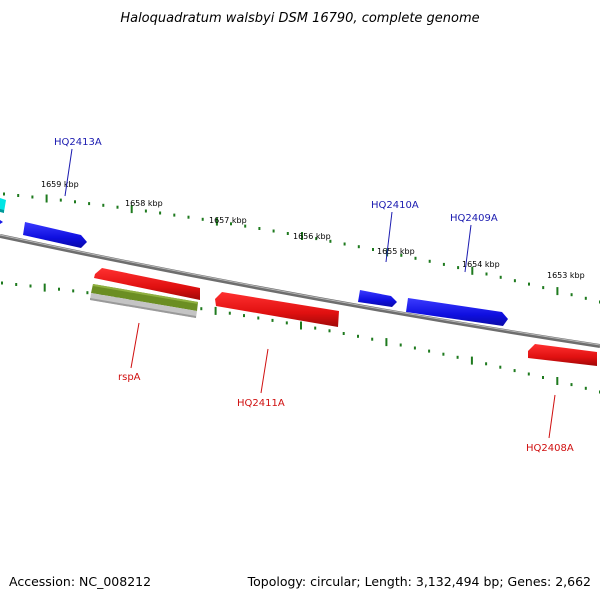  Describe the element at coordinates (261, 403) in the screenshot. I see `gene-label-hq2411a: HQ2411A` at that location.